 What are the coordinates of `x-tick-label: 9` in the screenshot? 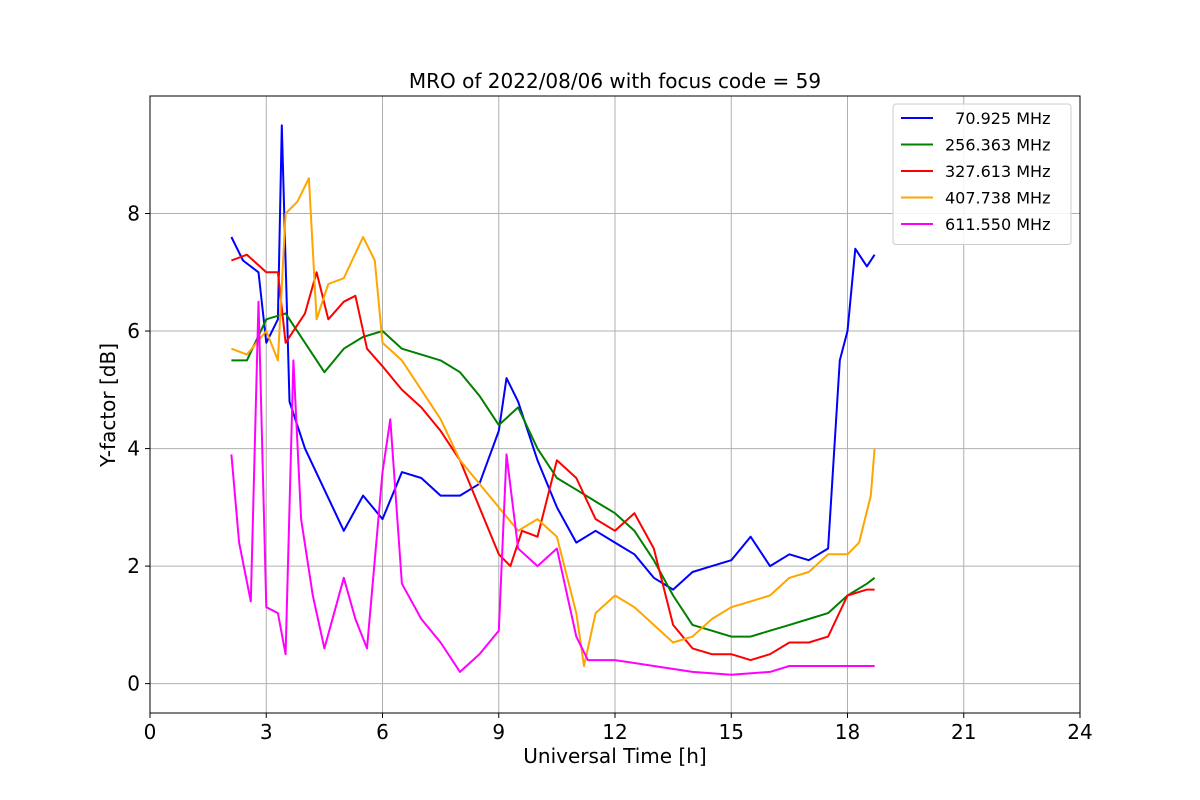 It's located at (498, 732).